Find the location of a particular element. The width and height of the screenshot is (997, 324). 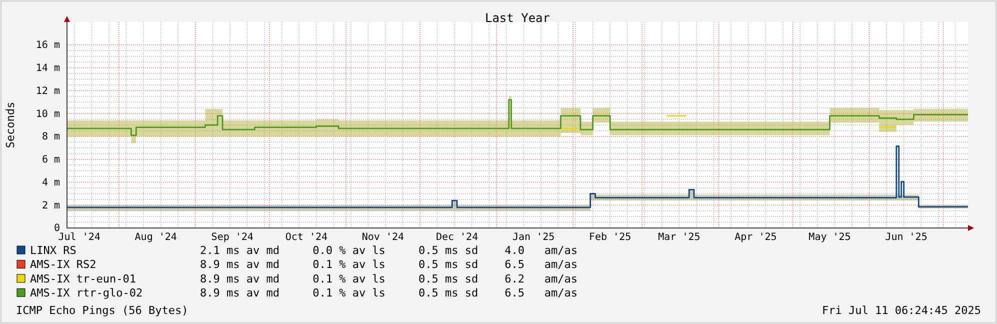

x-tick-label: Jun '25 is located at coordinates (906, 238).